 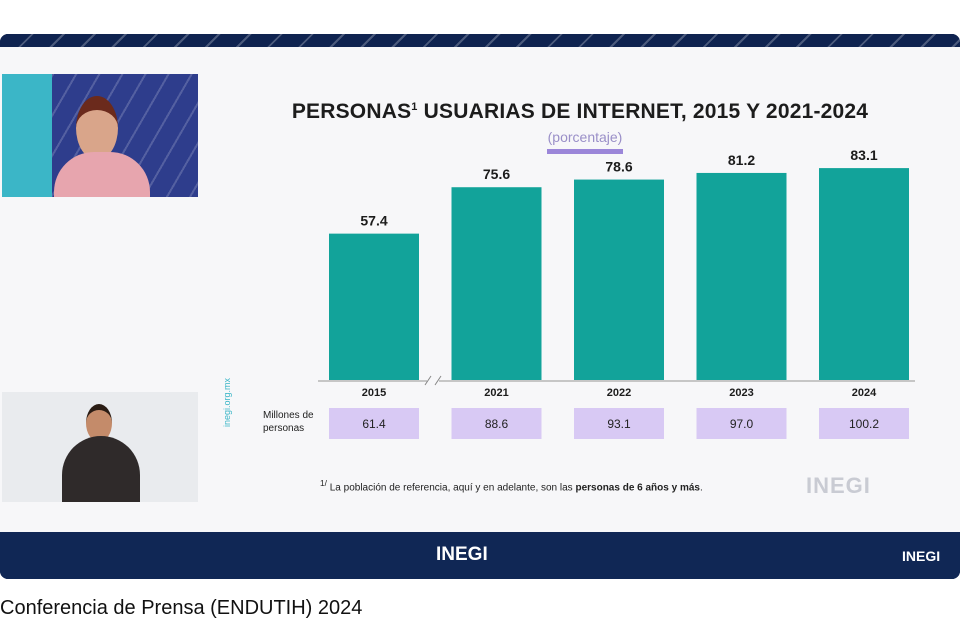 What do you see at coordinates (99, 423) in the screenshot?
I see `interpreter-head` at bounding box center [99, 423].